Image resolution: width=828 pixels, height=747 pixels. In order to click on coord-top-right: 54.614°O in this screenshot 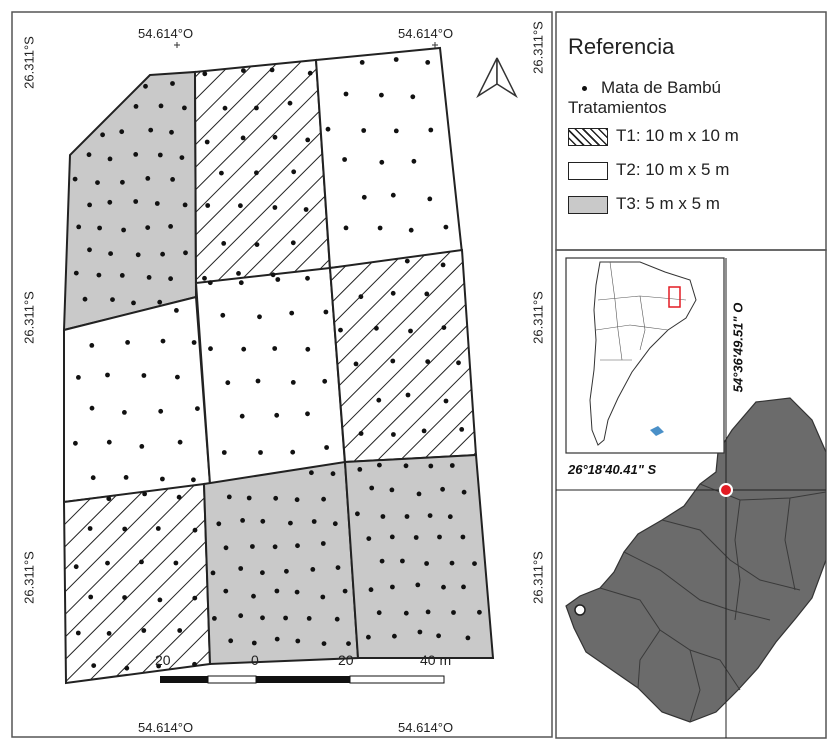, I will do `click(426, 33)`.